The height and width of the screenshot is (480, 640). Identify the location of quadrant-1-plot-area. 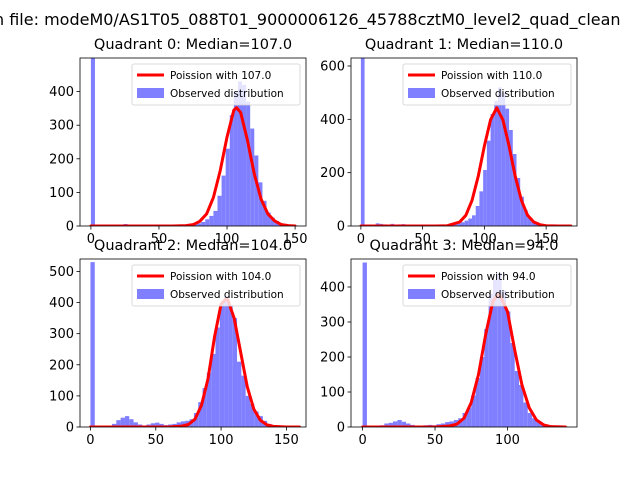
(466, 142).